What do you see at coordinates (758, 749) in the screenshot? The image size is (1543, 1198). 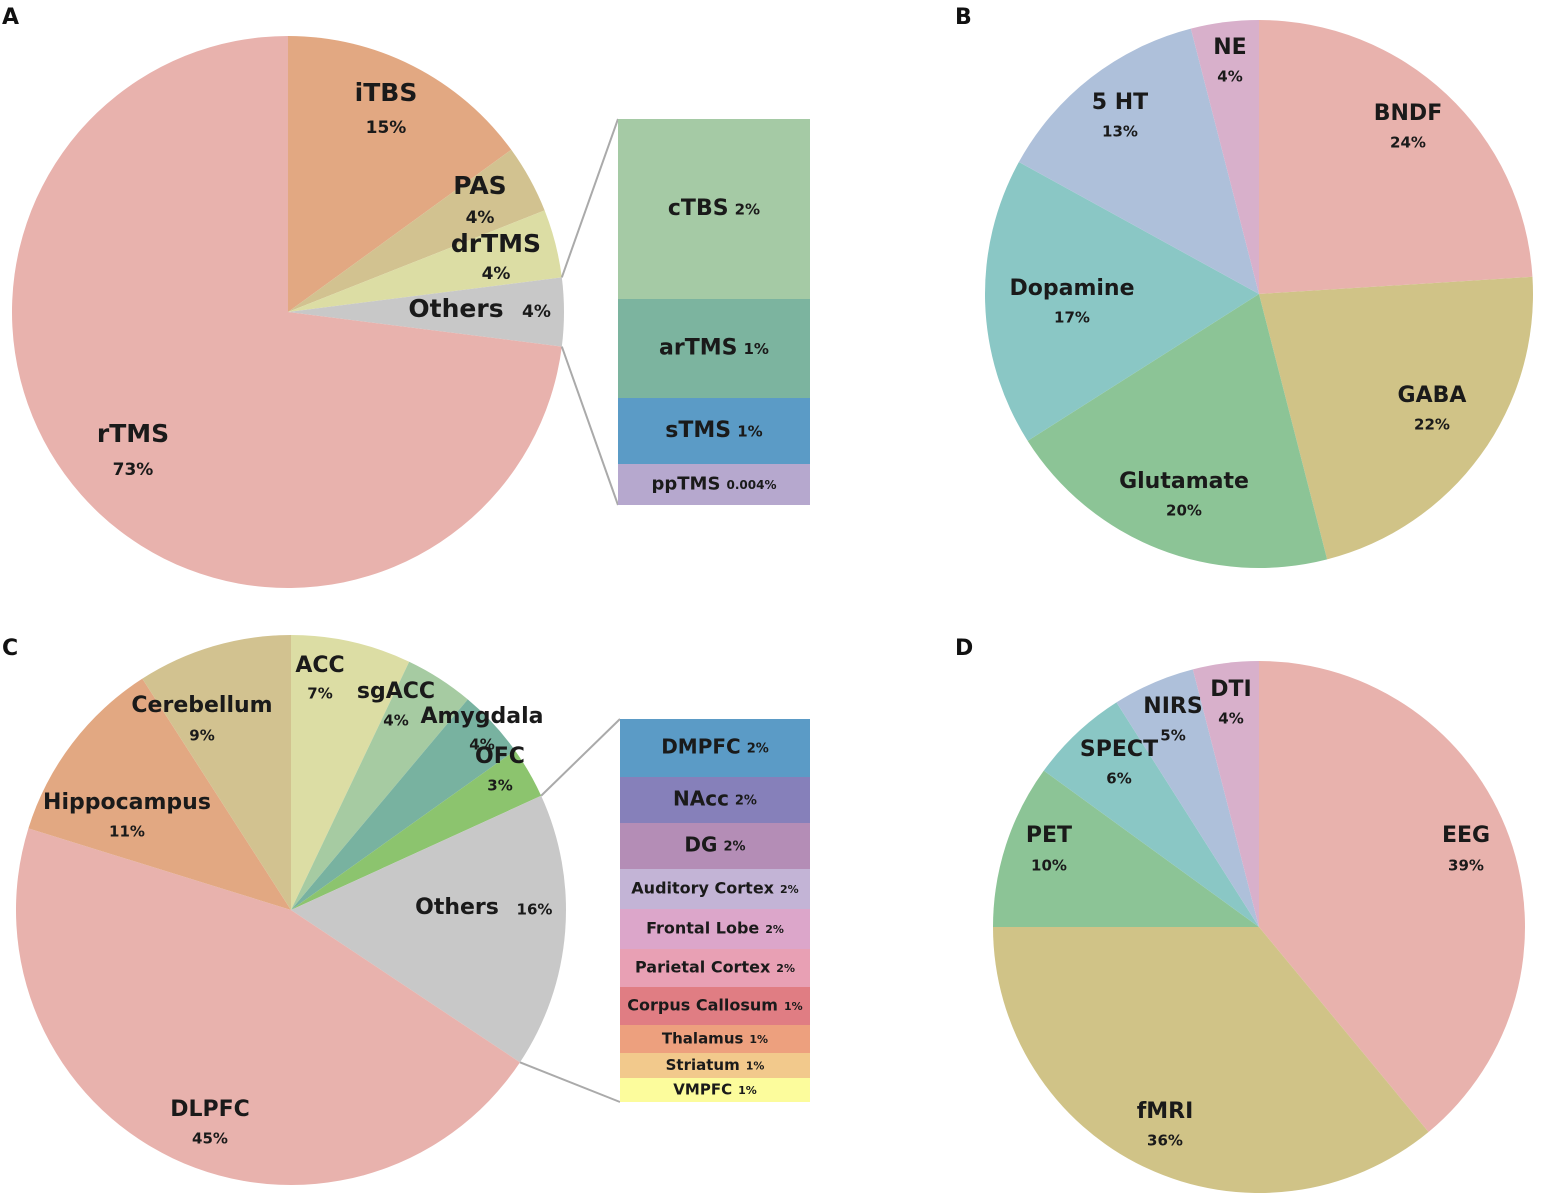 I see `breakdown-value-c-dmpfc: 2%` at bounding box center [758, 749].